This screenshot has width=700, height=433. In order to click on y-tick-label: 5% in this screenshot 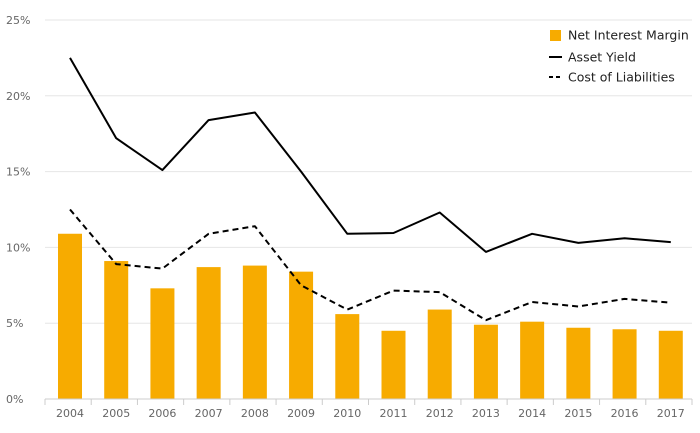, I will do `click(14, 323)`.